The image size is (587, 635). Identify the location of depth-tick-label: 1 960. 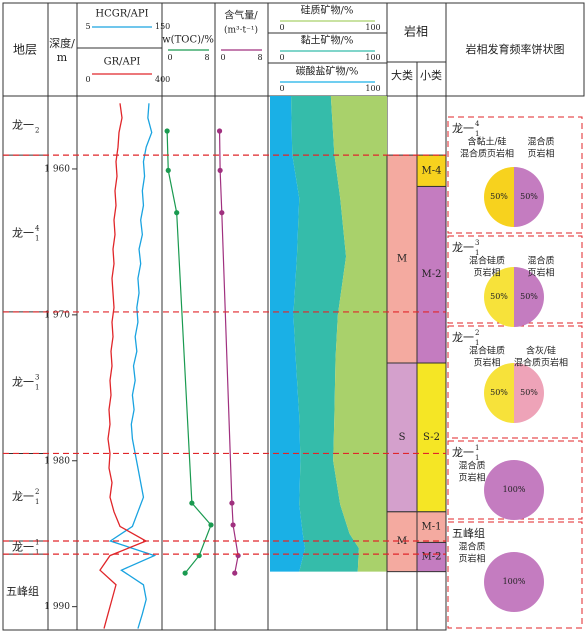
(57, 169).